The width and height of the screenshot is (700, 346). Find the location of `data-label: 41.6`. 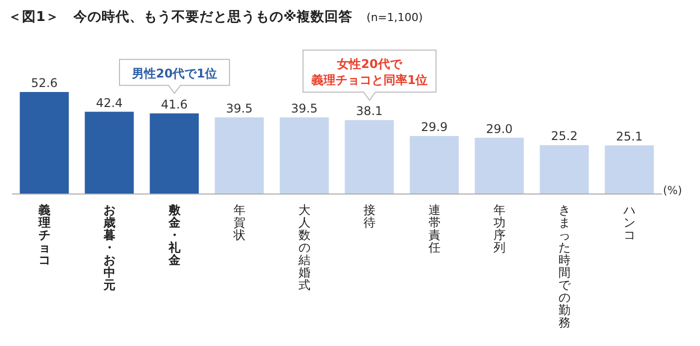

data-label: 41.6 is located at coordinates (174, 104).